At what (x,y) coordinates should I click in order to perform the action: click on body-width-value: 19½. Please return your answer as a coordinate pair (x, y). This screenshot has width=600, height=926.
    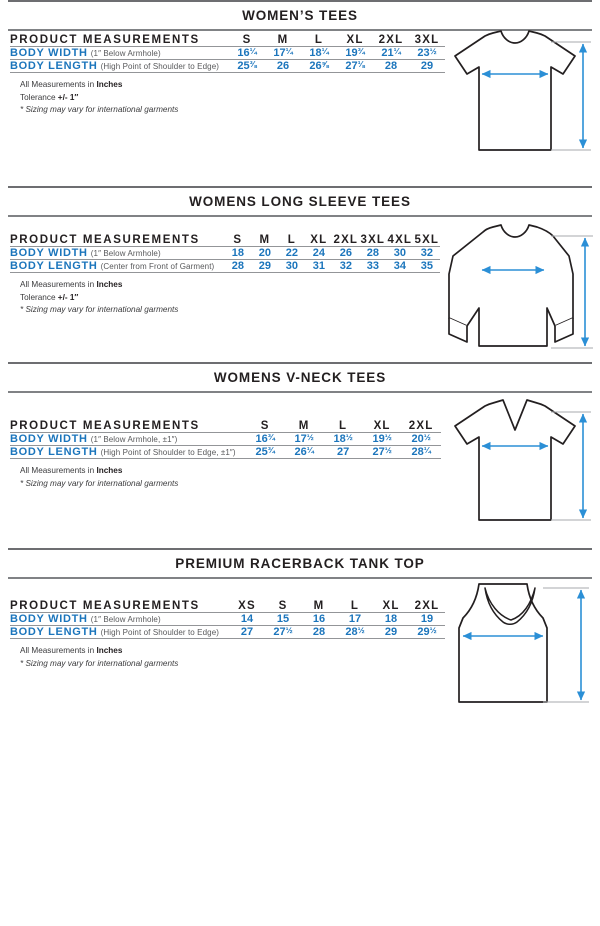
    Looking at the image, I should click on (382, 439).